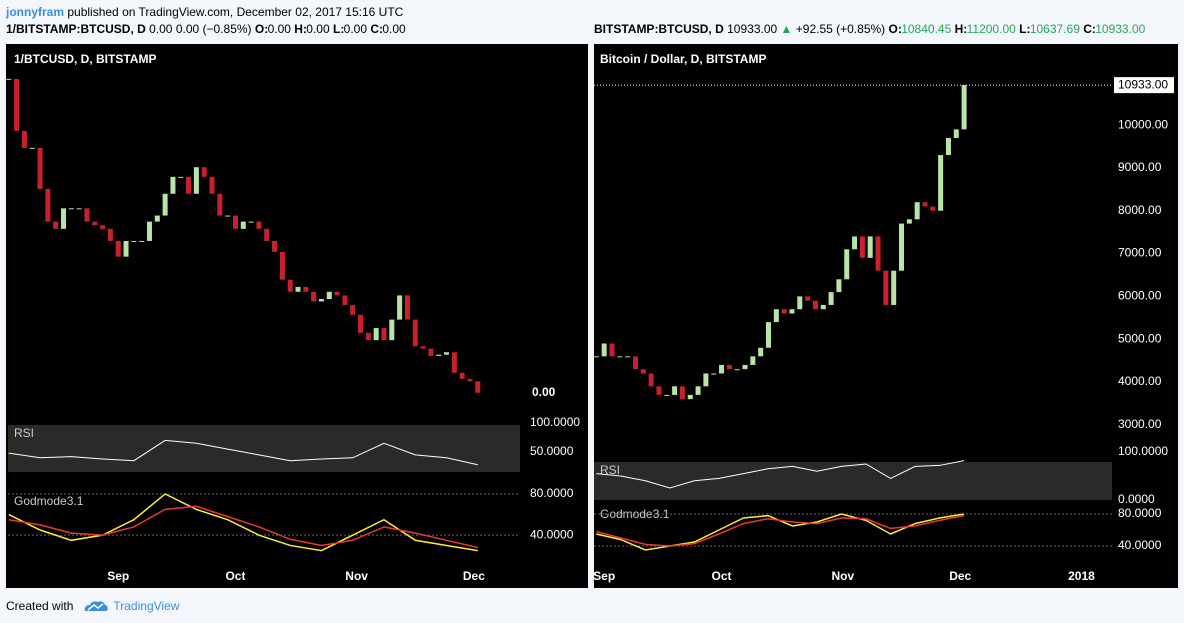  What do you see at coordinates (610, 470) in the screenshot?
I see `rsi-label: RSI` at bounding box center [610, 470].